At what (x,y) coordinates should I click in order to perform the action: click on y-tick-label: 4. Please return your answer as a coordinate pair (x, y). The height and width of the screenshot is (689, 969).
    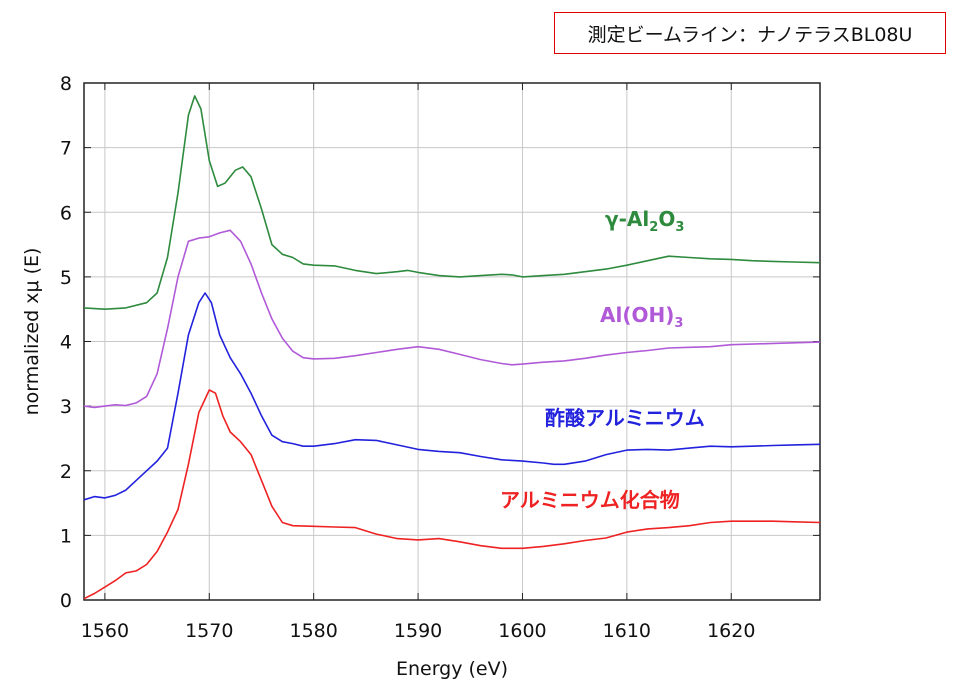
    Looking at the image, I should click on (66, 343).